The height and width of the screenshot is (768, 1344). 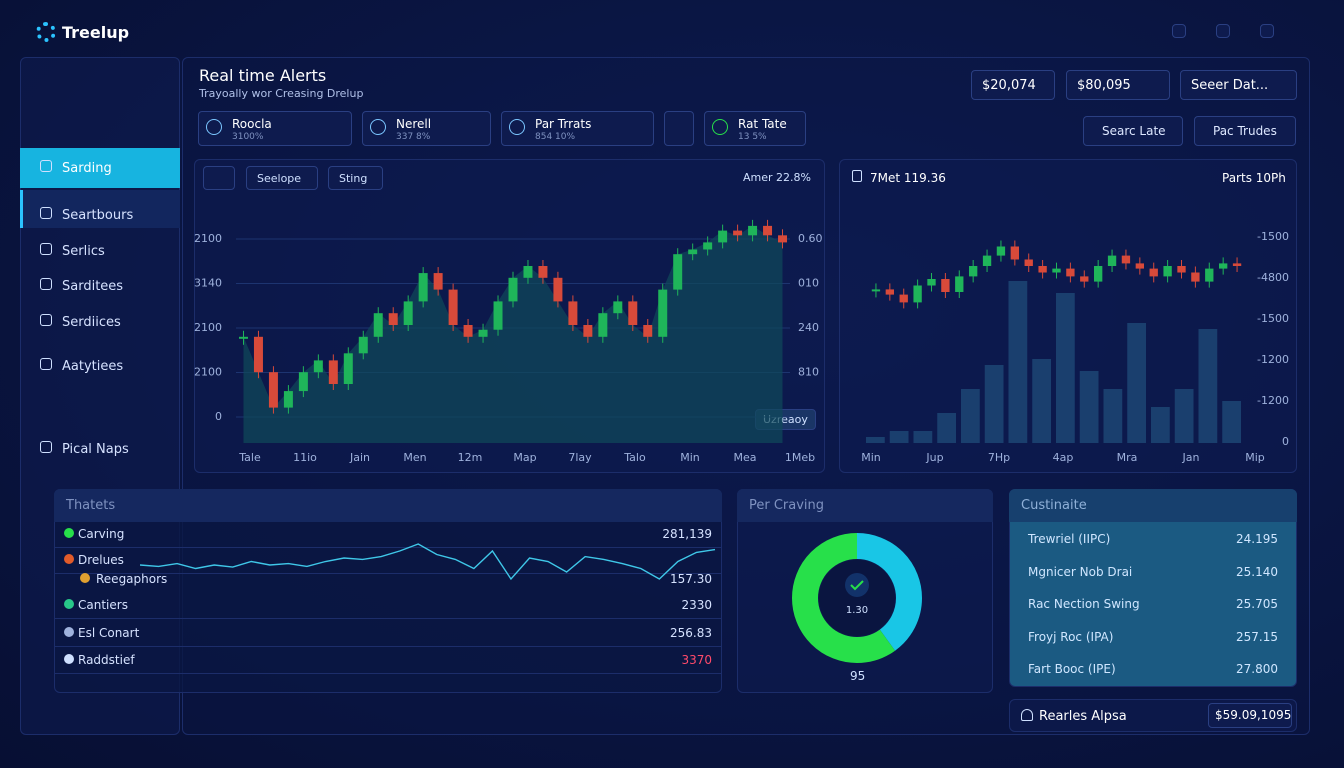 I want to click on row-value: 2330, so click(x=696, y=605).